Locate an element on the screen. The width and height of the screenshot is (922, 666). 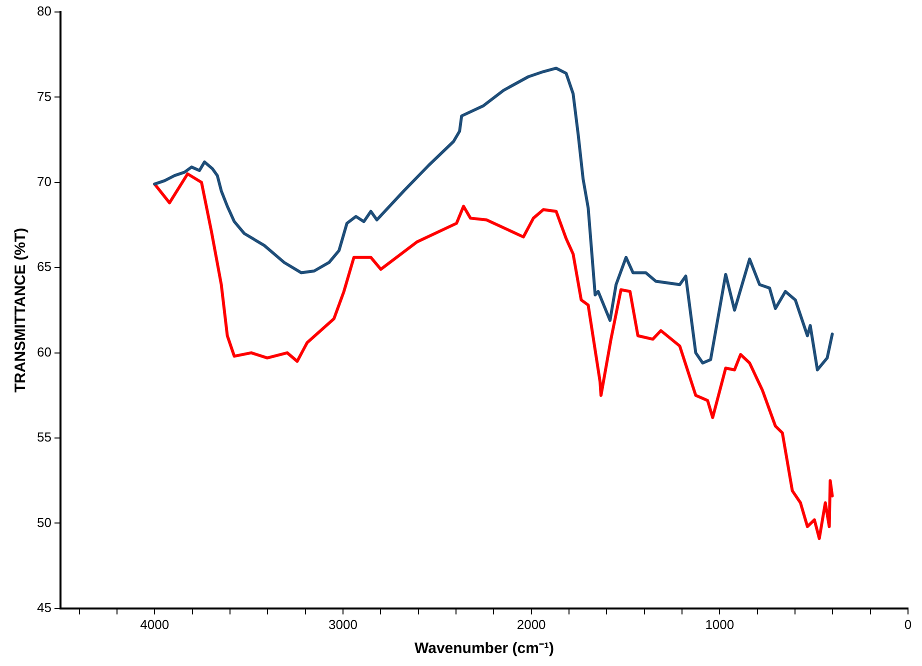
y-tick-label: 80 is located at coordinates (44, 11).